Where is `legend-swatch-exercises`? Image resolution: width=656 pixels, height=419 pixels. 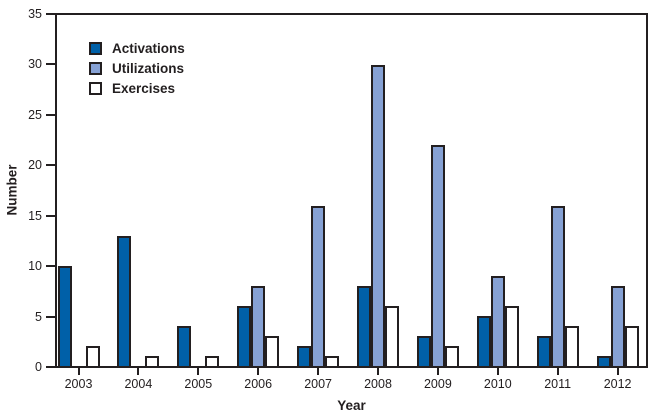
legend-swatch-exercises is located at coordinates (95, 88).